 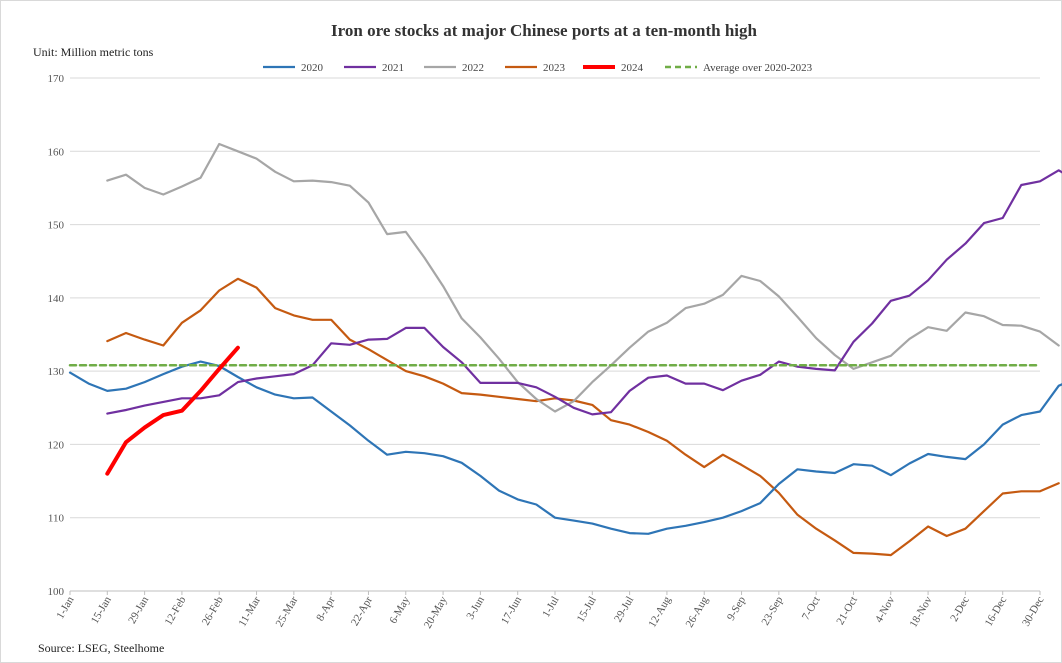 I want to click on x-tick-label: 15-Jul, so click(x=587, y=610).